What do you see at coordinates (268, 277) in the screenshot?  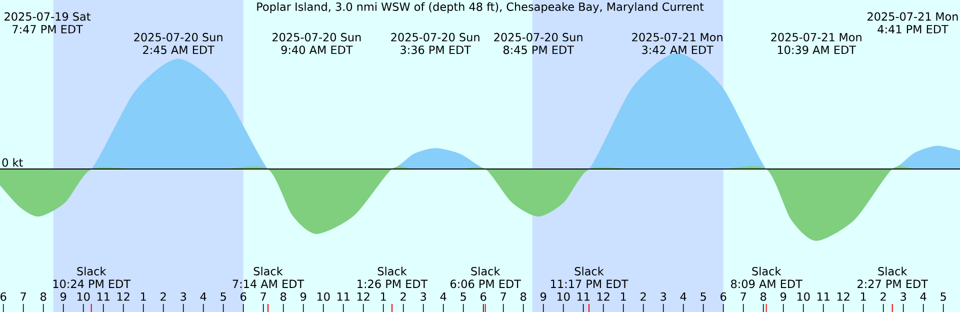 I see `ref-line-label: Slack 7:14 AM EDT` at bounding box center [268, 277].